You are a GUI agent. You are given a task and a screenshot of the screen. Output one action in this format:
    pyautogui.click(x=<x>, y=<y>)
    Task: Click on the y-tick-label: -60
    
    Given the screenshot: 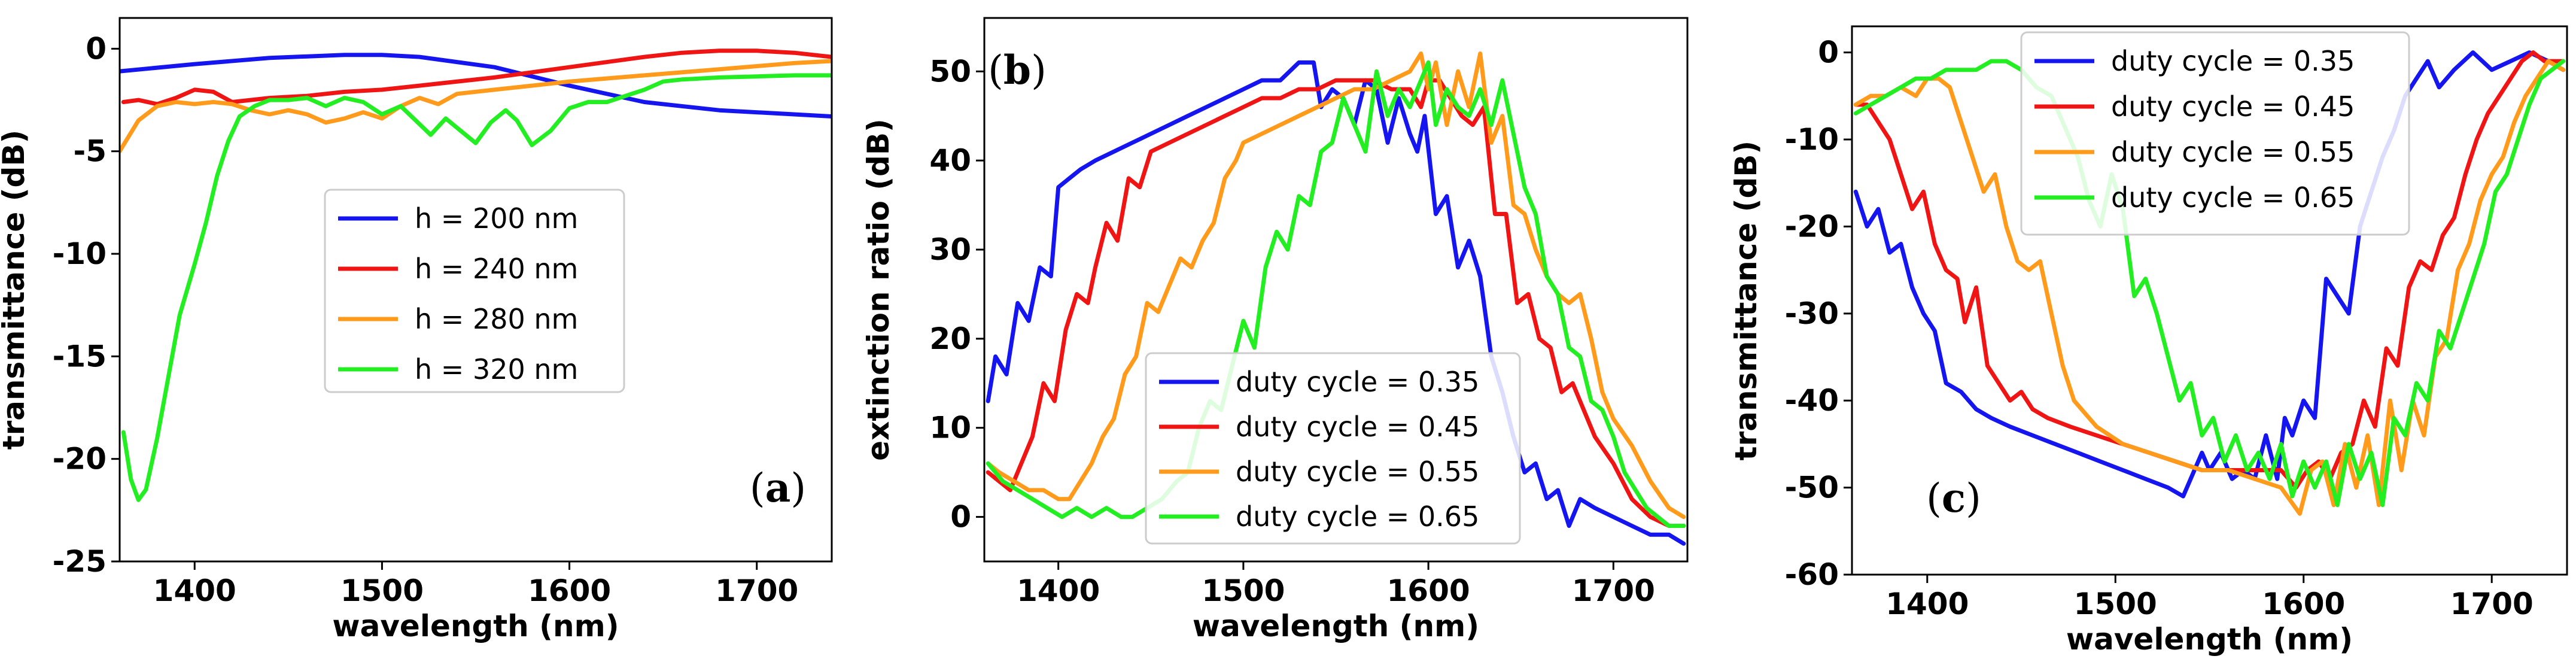 What is the action you would take?
    pyautogui.click(x=1812, y=574)
    